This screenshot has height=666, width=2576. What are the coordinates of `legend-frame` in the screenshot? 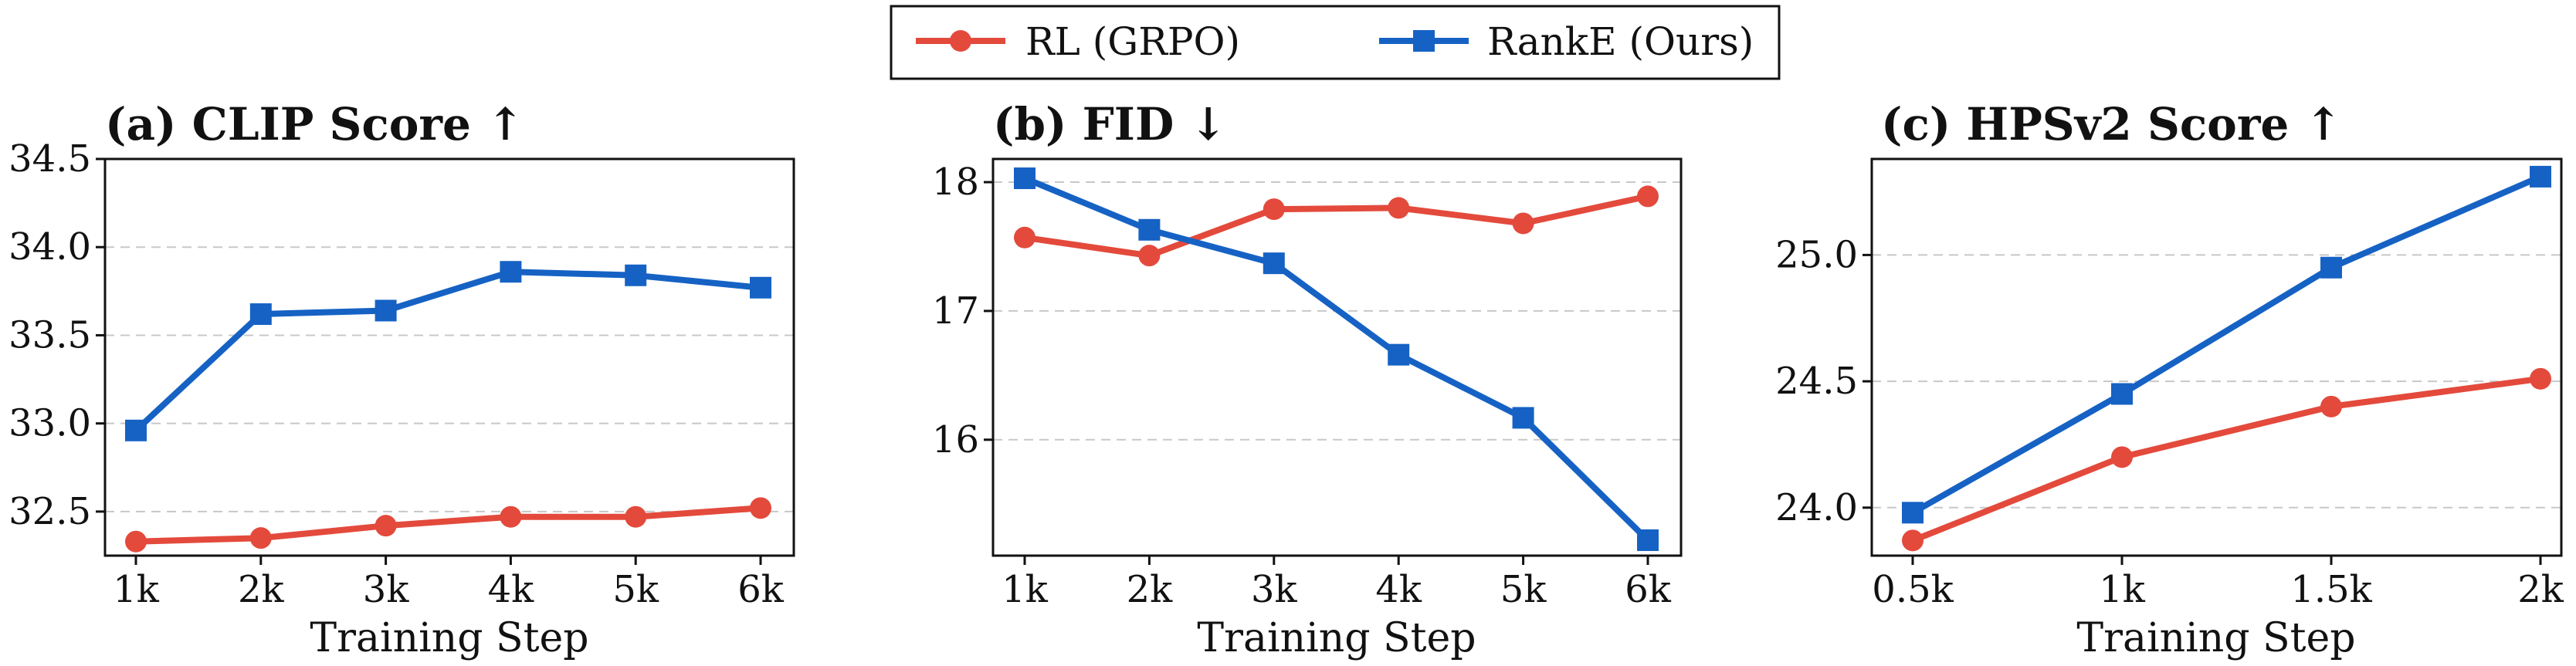 It's located at (1335, 42).